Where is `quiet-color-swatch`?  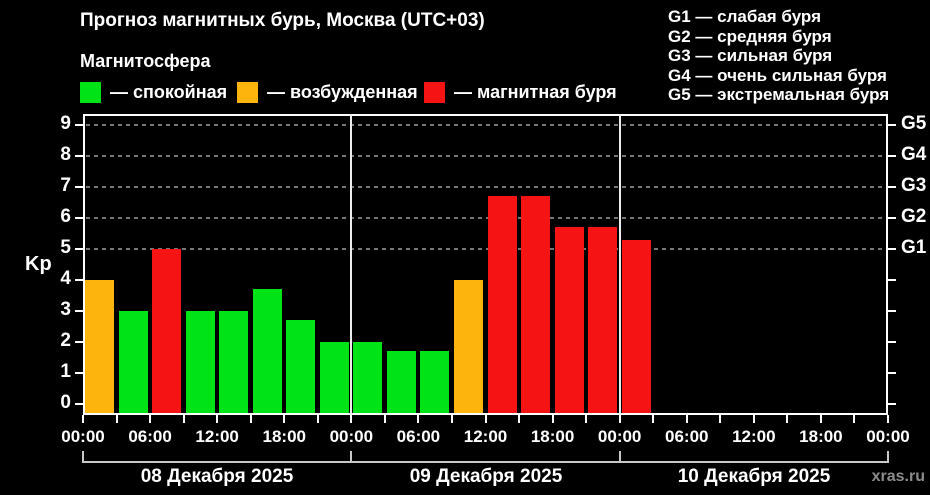 quiet-color-swatch is located at coordinates (90, 92).